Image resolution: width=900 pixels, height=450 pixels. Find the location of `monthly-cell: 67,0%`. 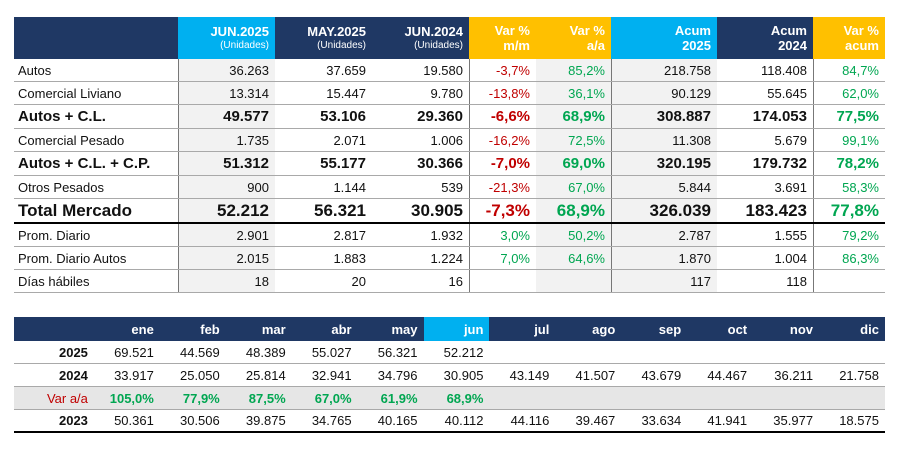

monthly-cell: 67,0% is located at coordinates (333, 398).